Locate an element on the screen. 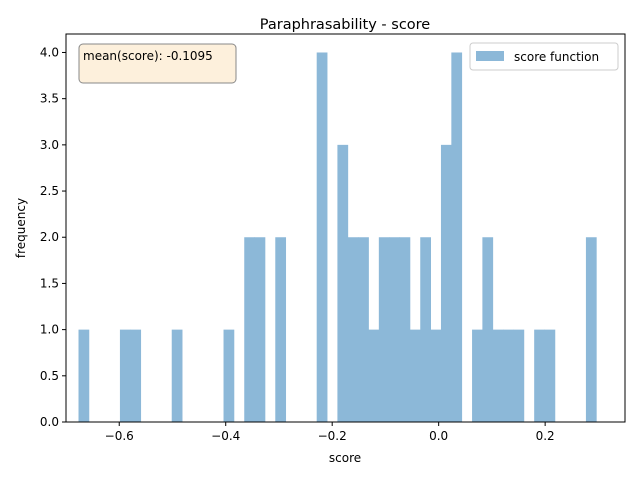 The width and height of the screenshot is (640, 480). legend-swatch is located at coordinates (490, 56).